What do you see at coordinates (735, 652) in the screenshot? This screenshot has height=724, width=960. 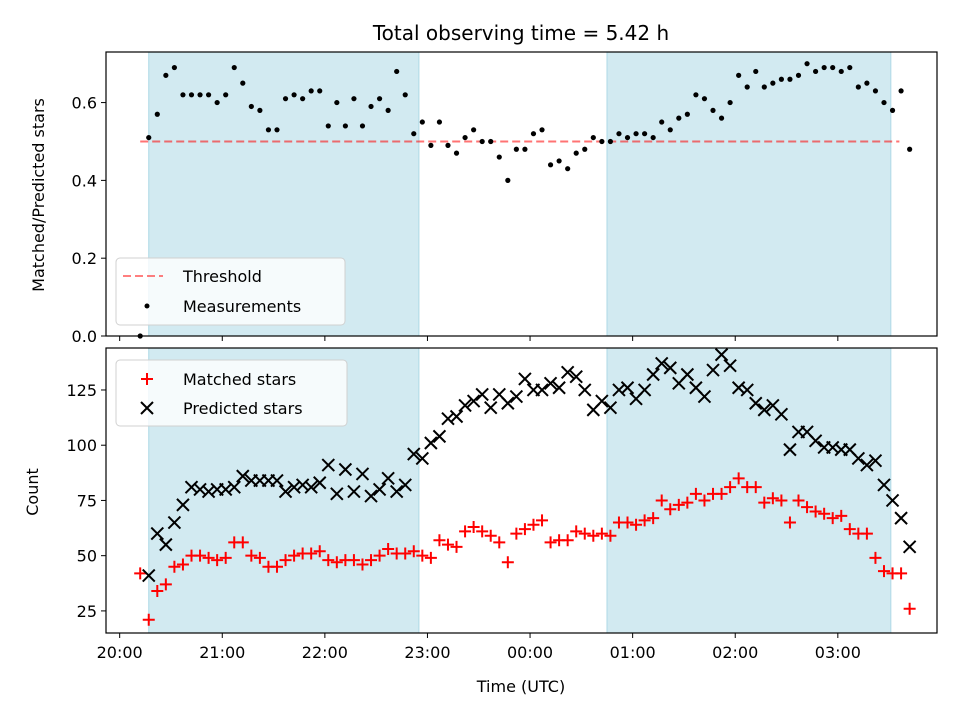 I see `bottom-xtick-label: 02:00` at bounding box center [735, 652].